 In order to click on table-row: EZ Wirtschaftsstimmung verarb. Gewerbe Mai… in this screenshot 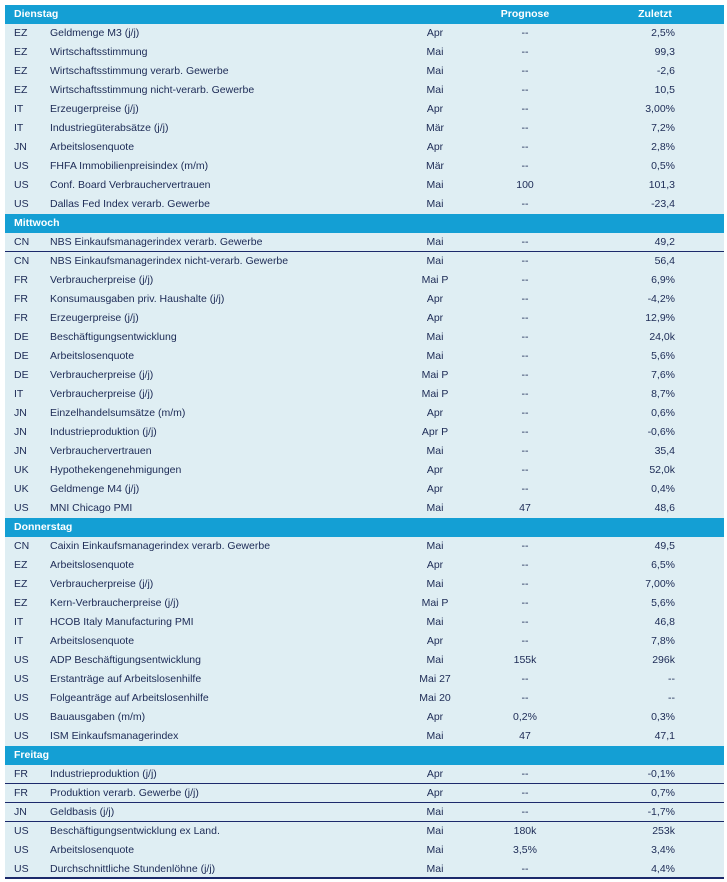, I will do `click(364, 71)`.